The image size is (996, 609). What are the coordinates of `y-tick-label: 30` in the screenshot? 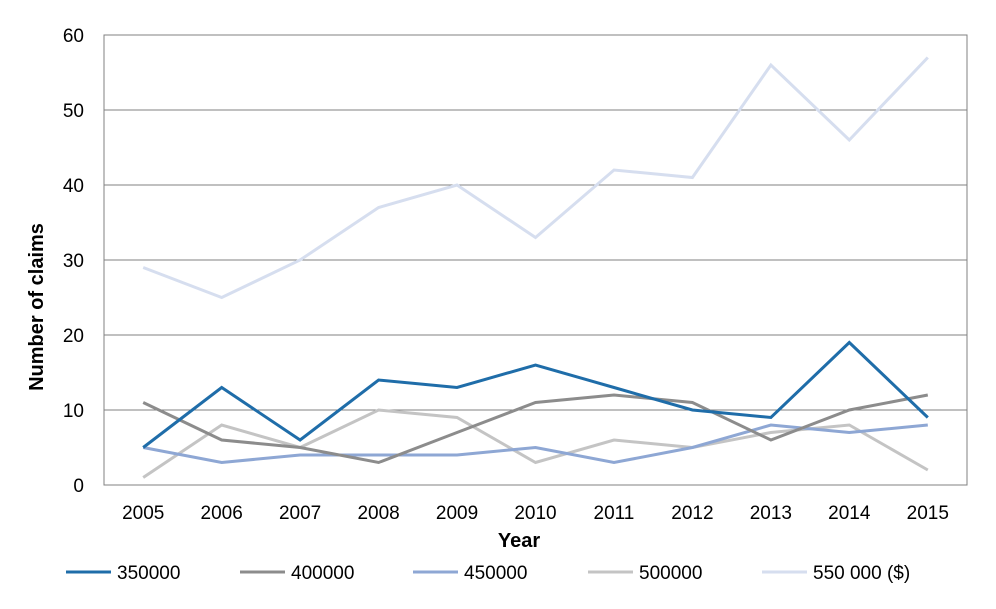 It's located at (73, 261).